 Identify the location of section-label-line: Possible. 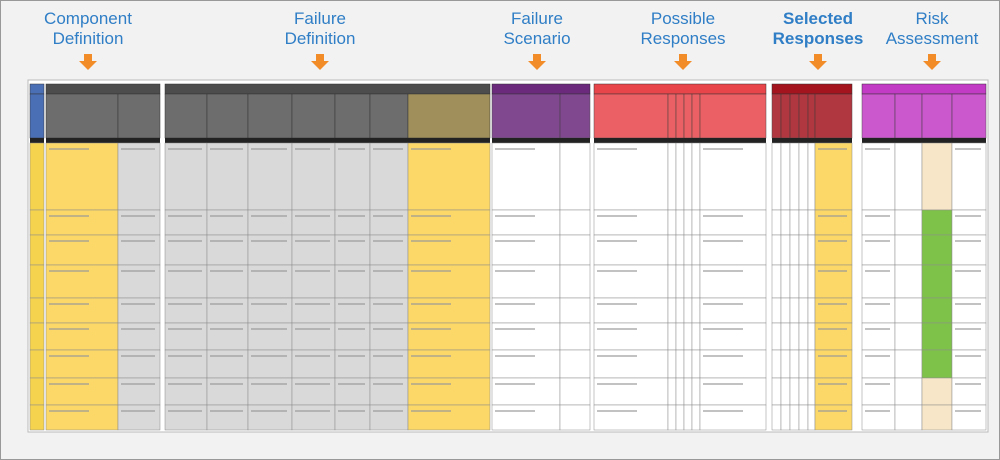
(683, 18).